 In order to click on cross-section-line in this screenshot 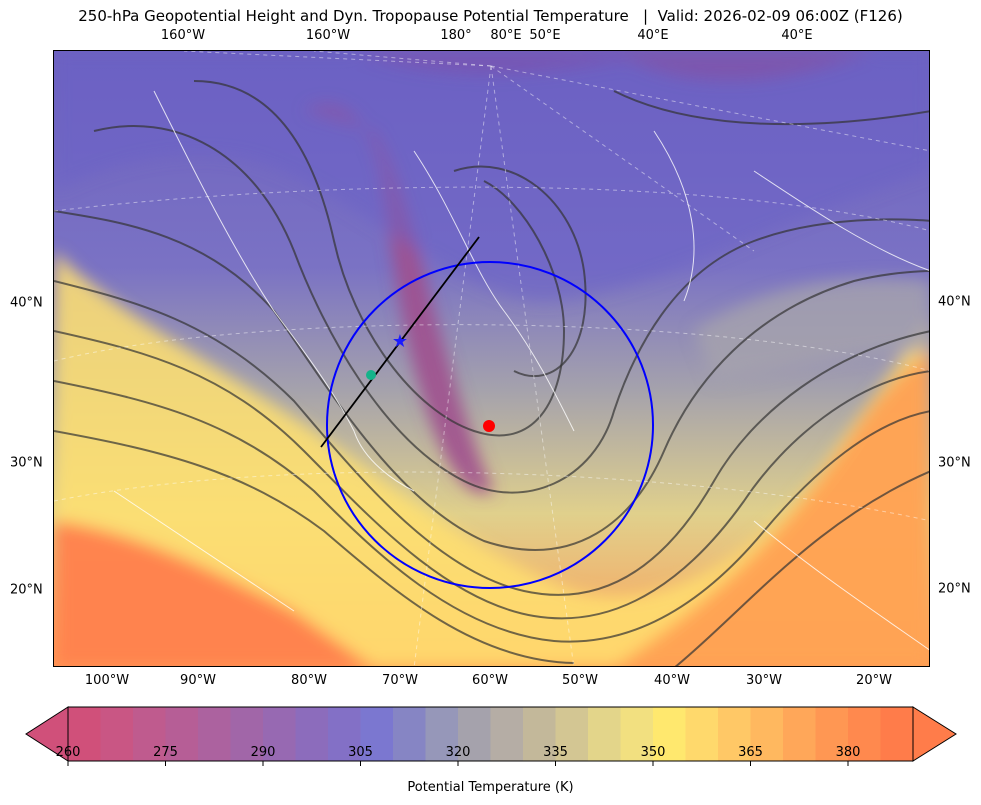, I will do `click(400, 342)`.